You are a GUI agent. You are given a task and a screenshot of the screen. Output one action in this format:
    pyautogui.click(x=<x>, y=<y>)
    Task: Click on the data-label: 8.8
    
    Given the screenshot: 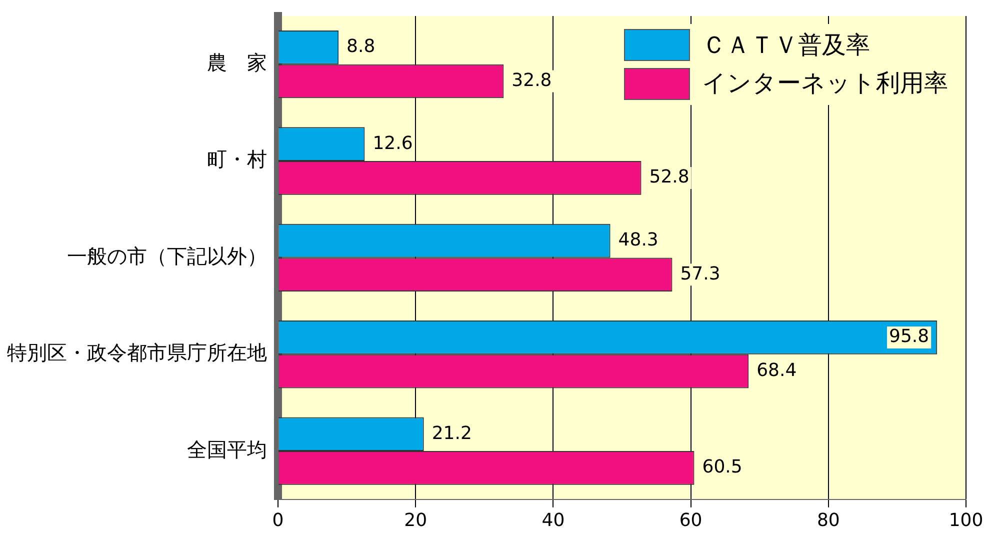 What is the action you would take?
    pyautogui.click(x=361, y=47)
    